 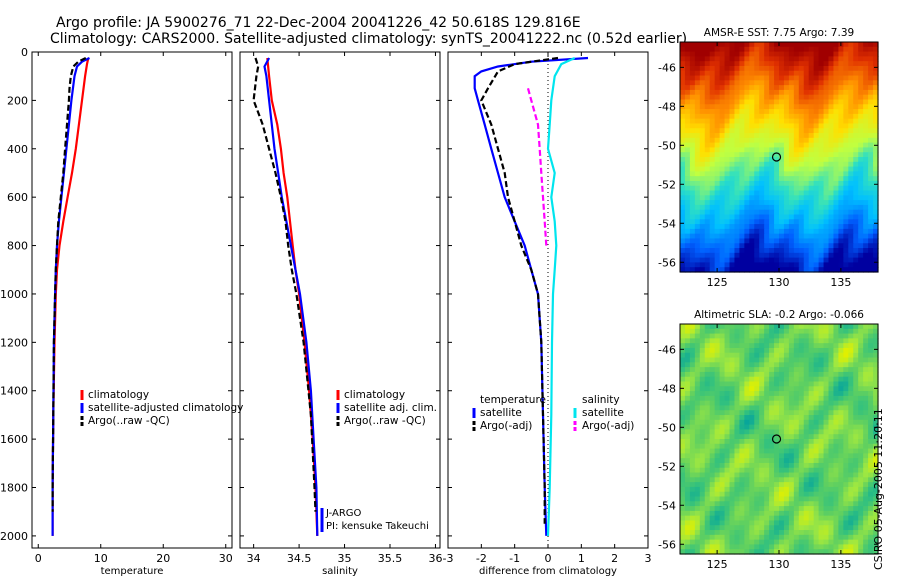 I want to click on legend-title: temperature, so click(x=513, y=400).